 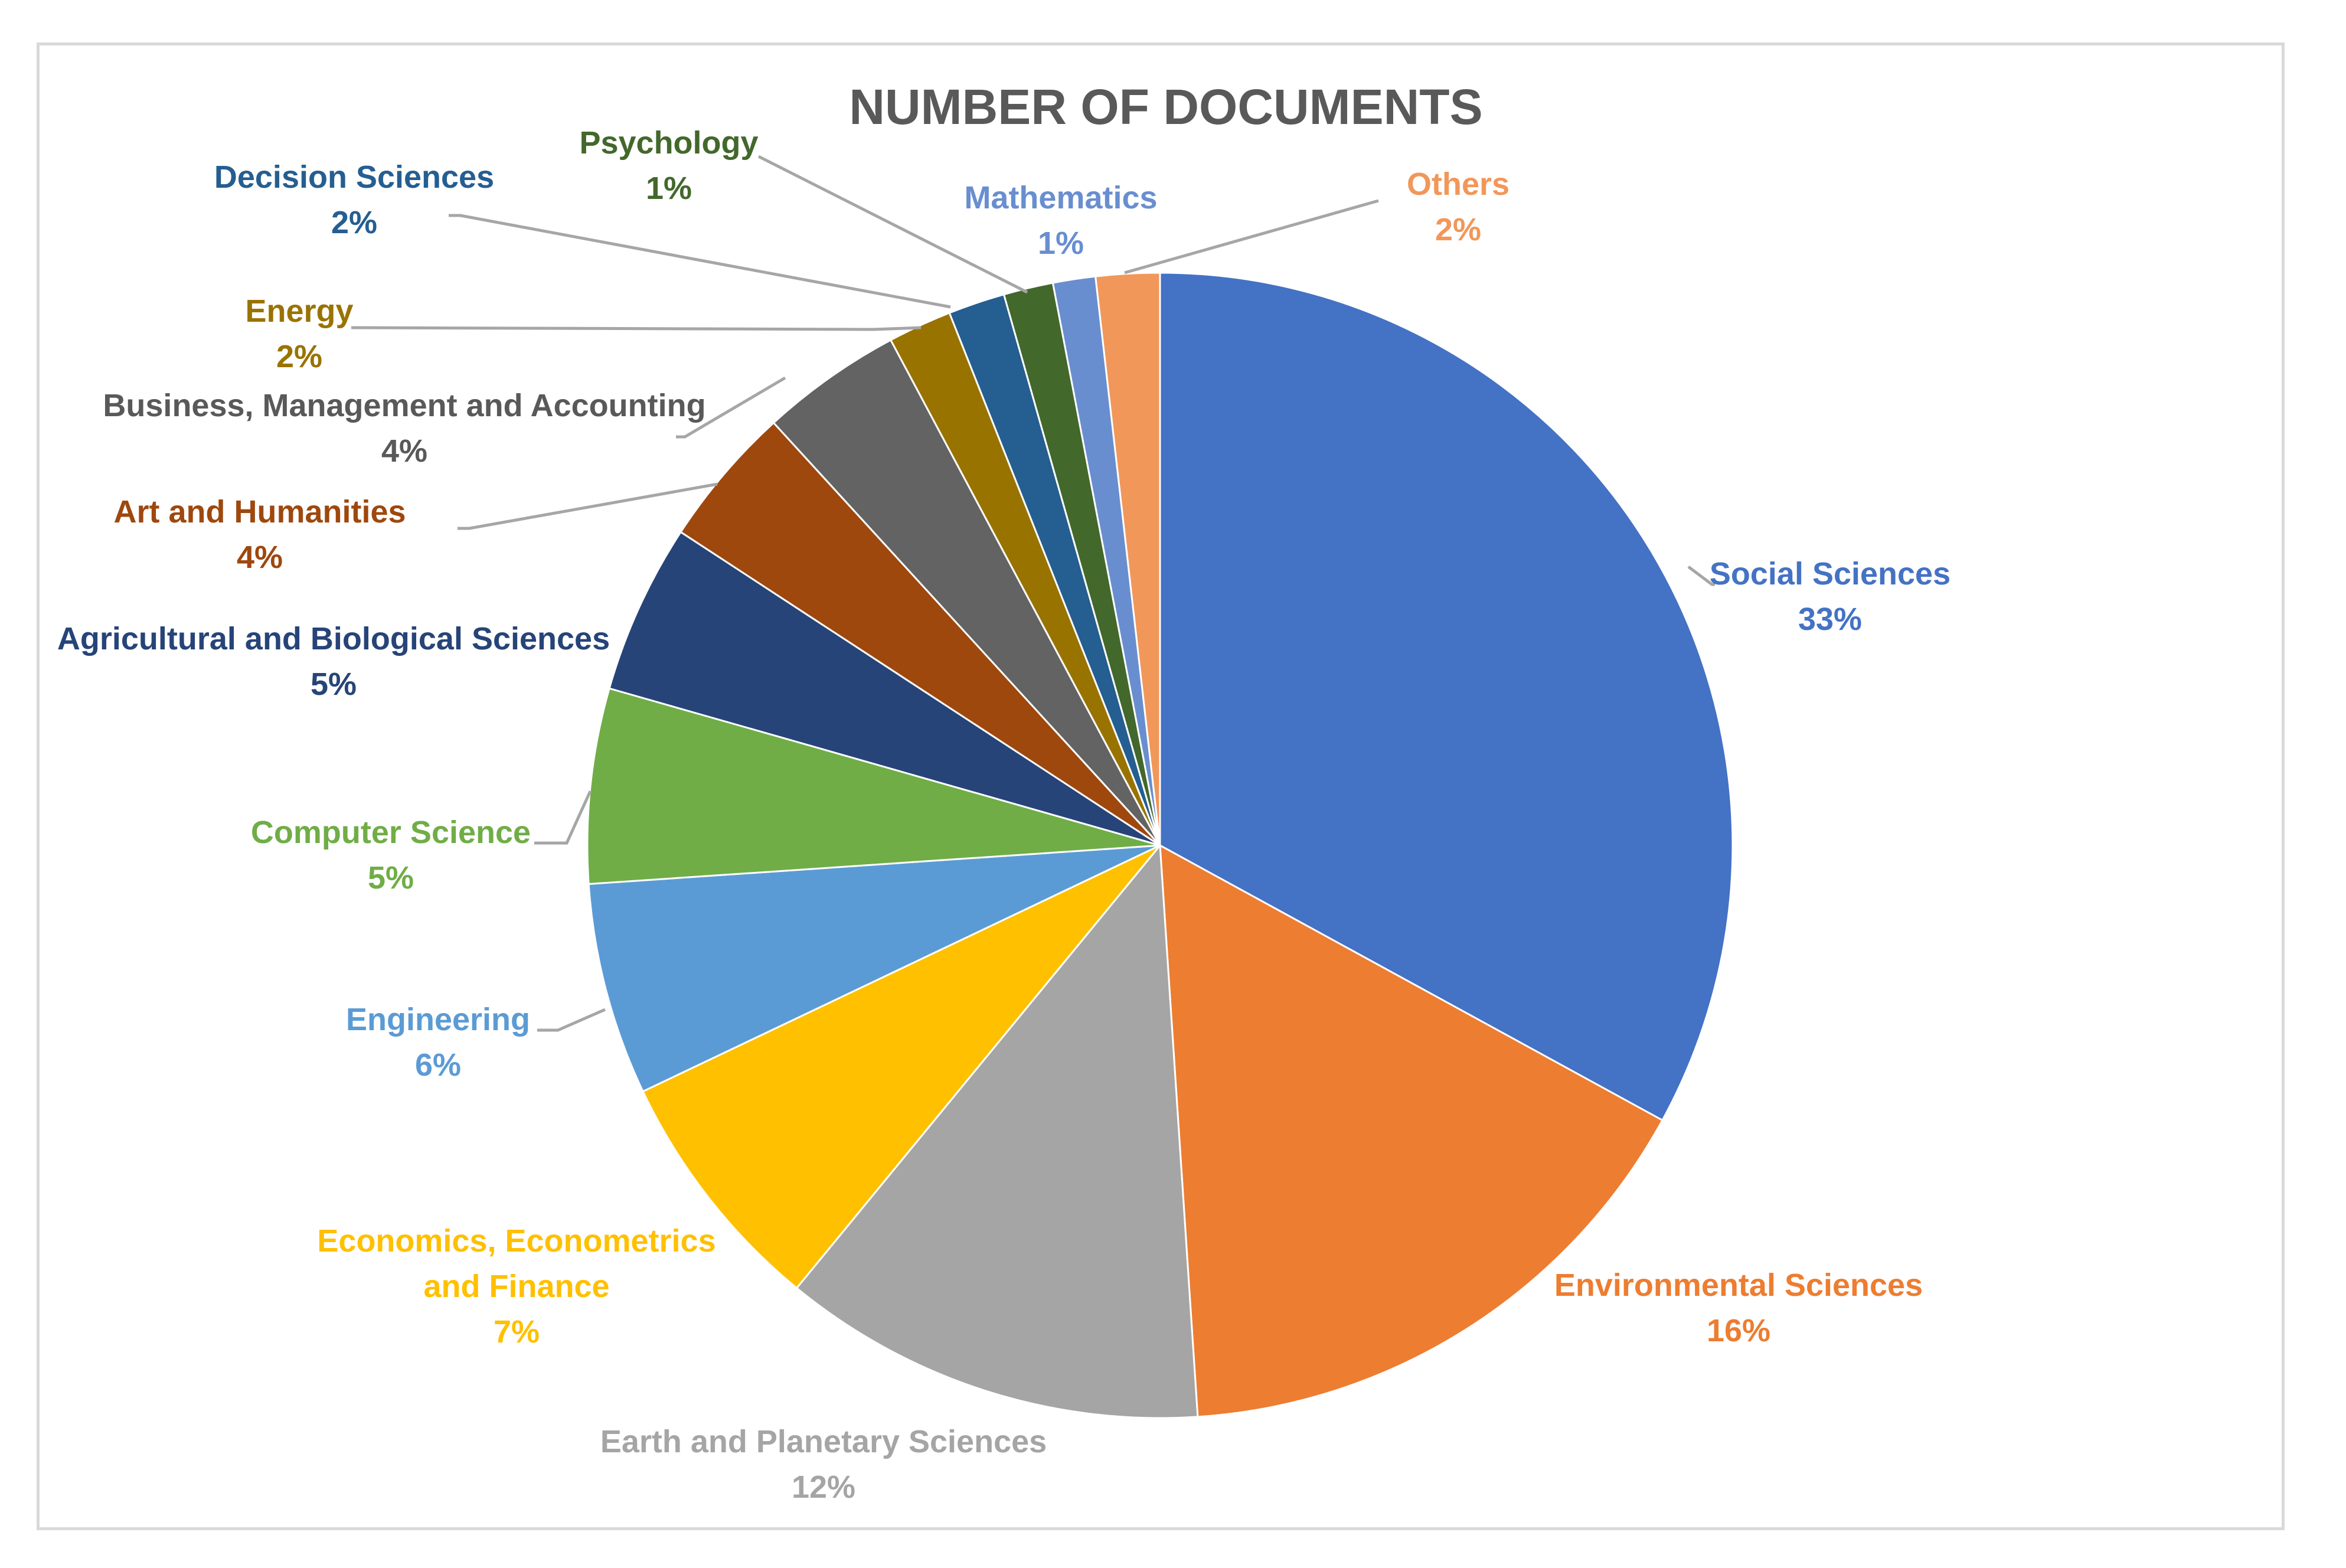 I want to click on data-label-percent: 12%, so click(x=823, y=1487).